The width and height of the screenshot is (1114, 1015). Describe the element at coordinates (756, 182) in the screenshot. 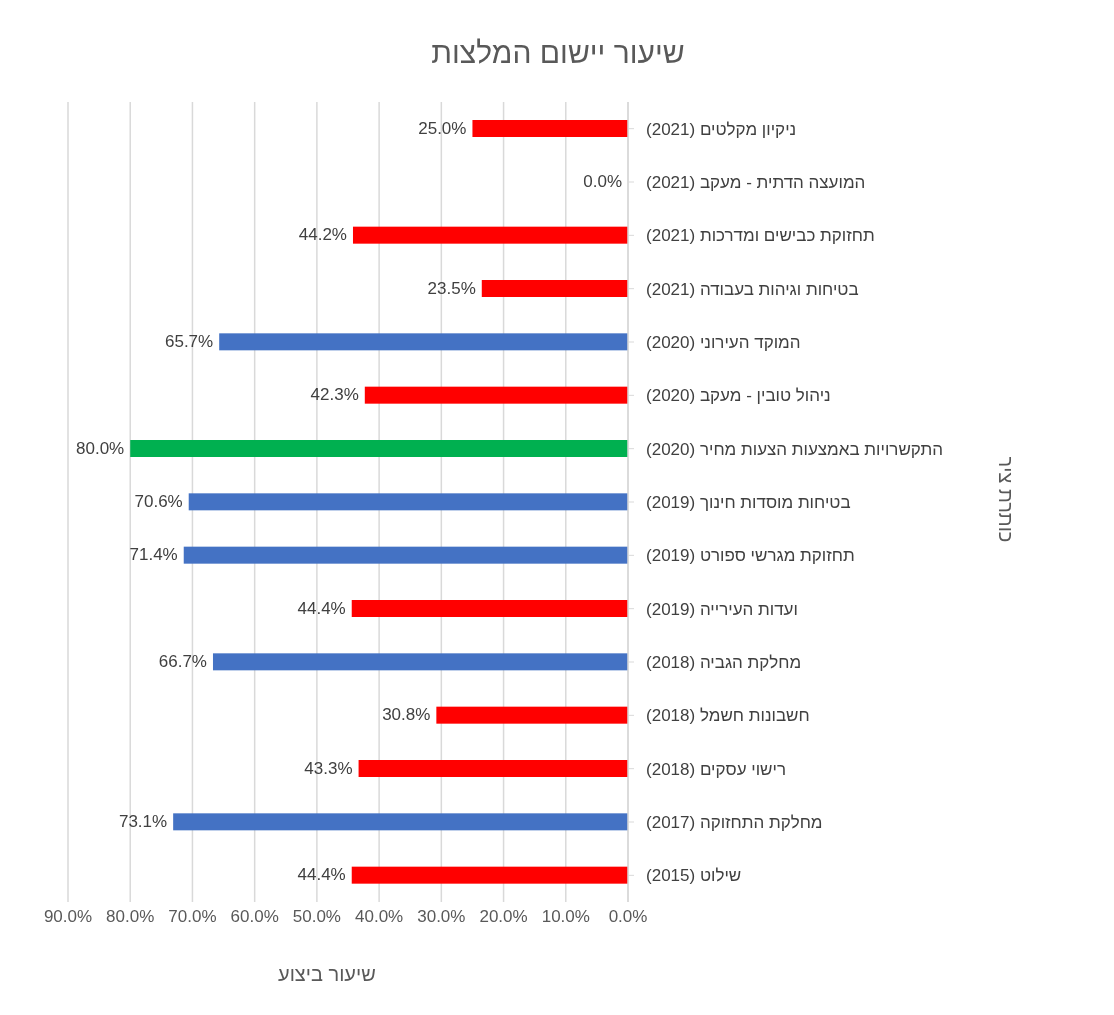

I see `y-tick-label: המועצה הדתית - מעקב (2021)` at that location.